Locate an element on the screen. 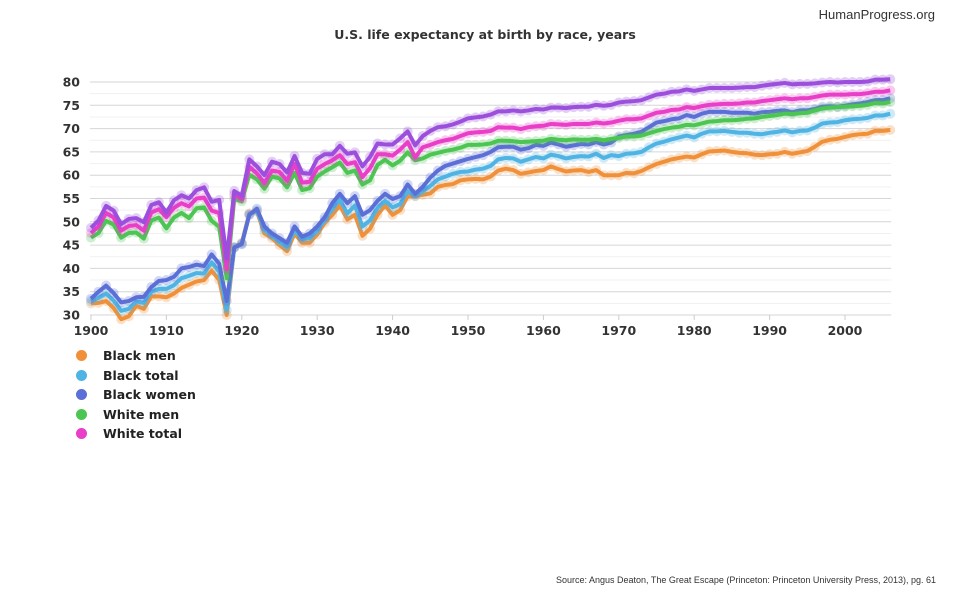 This screenshot has height=600, width=970. x-tick-label: 1930 is located at coordinates (317, 330).